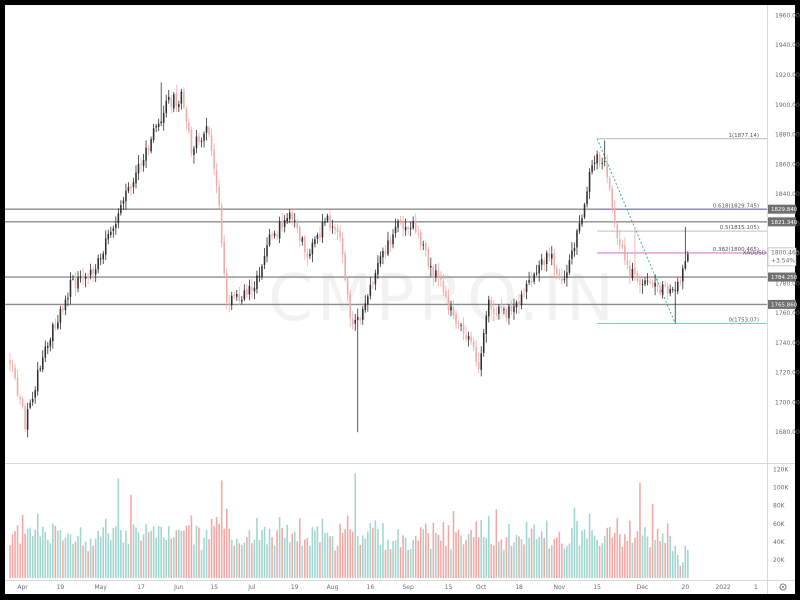  Describe the element at coordinates (349, 525) in the screenshot. I see `volume-series` at that location.